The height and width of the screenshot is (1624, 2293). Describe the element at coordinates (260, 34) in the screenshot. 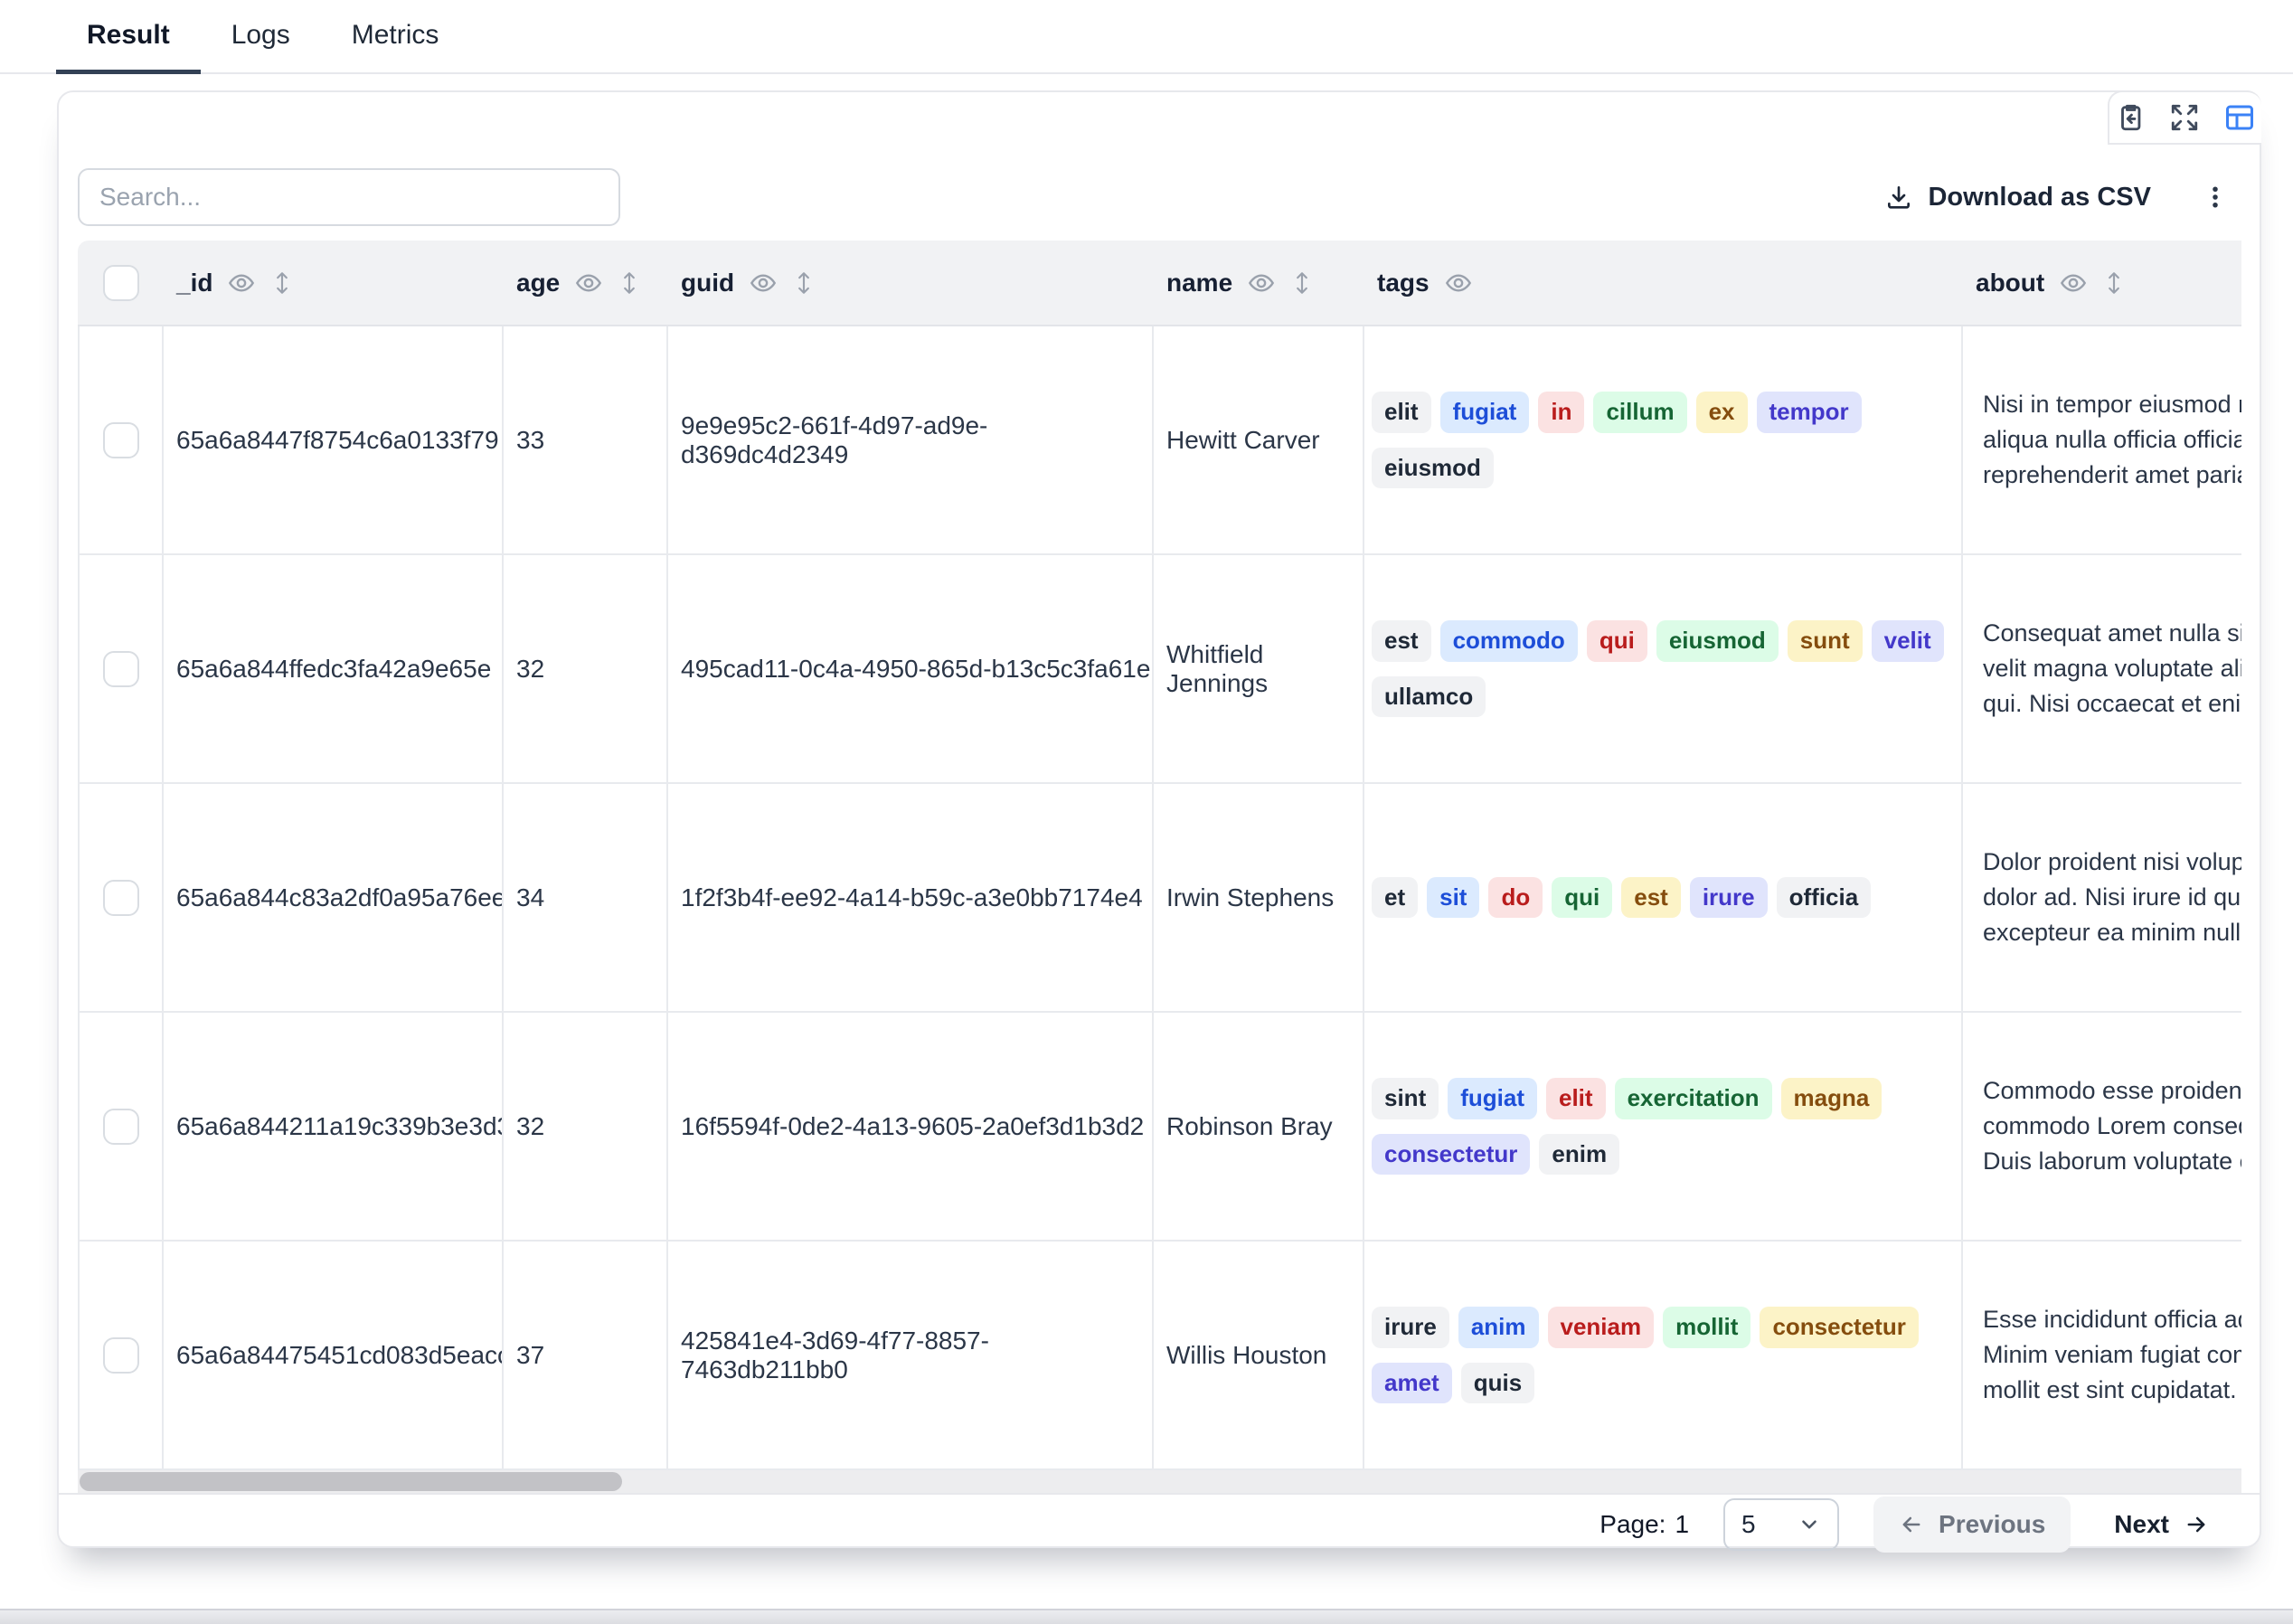

I see `tab-logs: Logs` at that location.